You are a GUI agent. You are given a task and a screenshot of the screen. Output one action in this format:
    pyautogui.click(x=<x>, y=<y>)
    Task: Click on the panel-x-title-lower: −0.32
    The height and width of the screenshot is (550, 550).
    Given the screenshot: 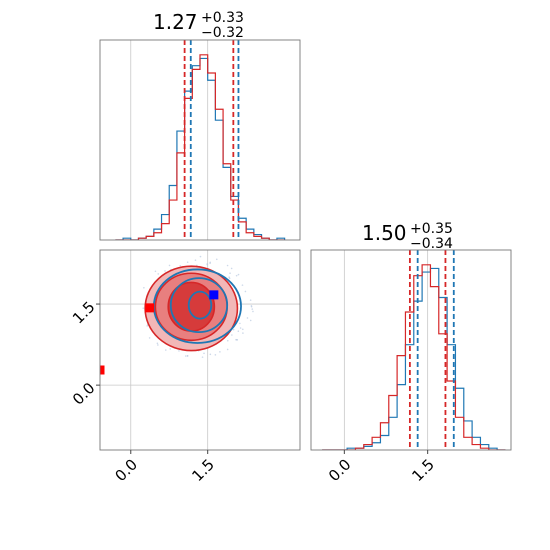 What is the action you would take?
    pyautogui.click(x=222, y=33)
    